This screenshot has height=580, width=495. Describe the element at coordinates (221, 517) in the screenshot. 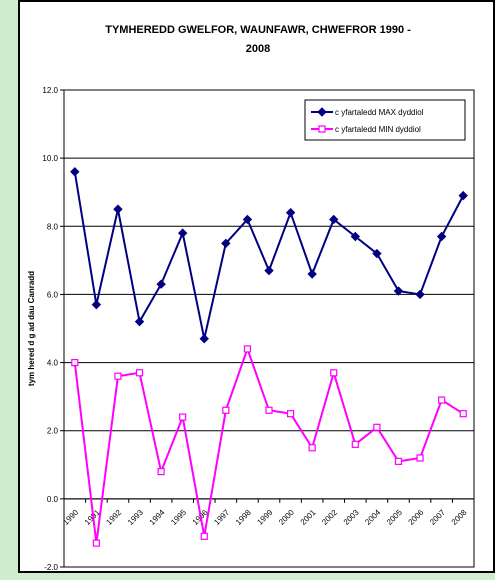

I see `x-tick-label: 1997` at that location.